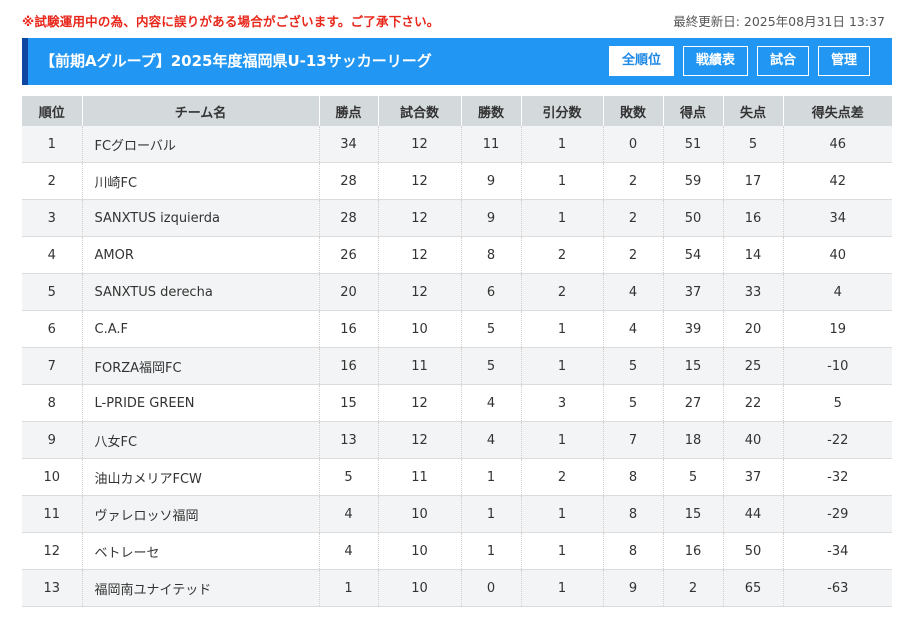 The height and width of the screenshot is (621, 905). I want to click on cell-team-name: SANXTUS izquierda, so click(201, 218).